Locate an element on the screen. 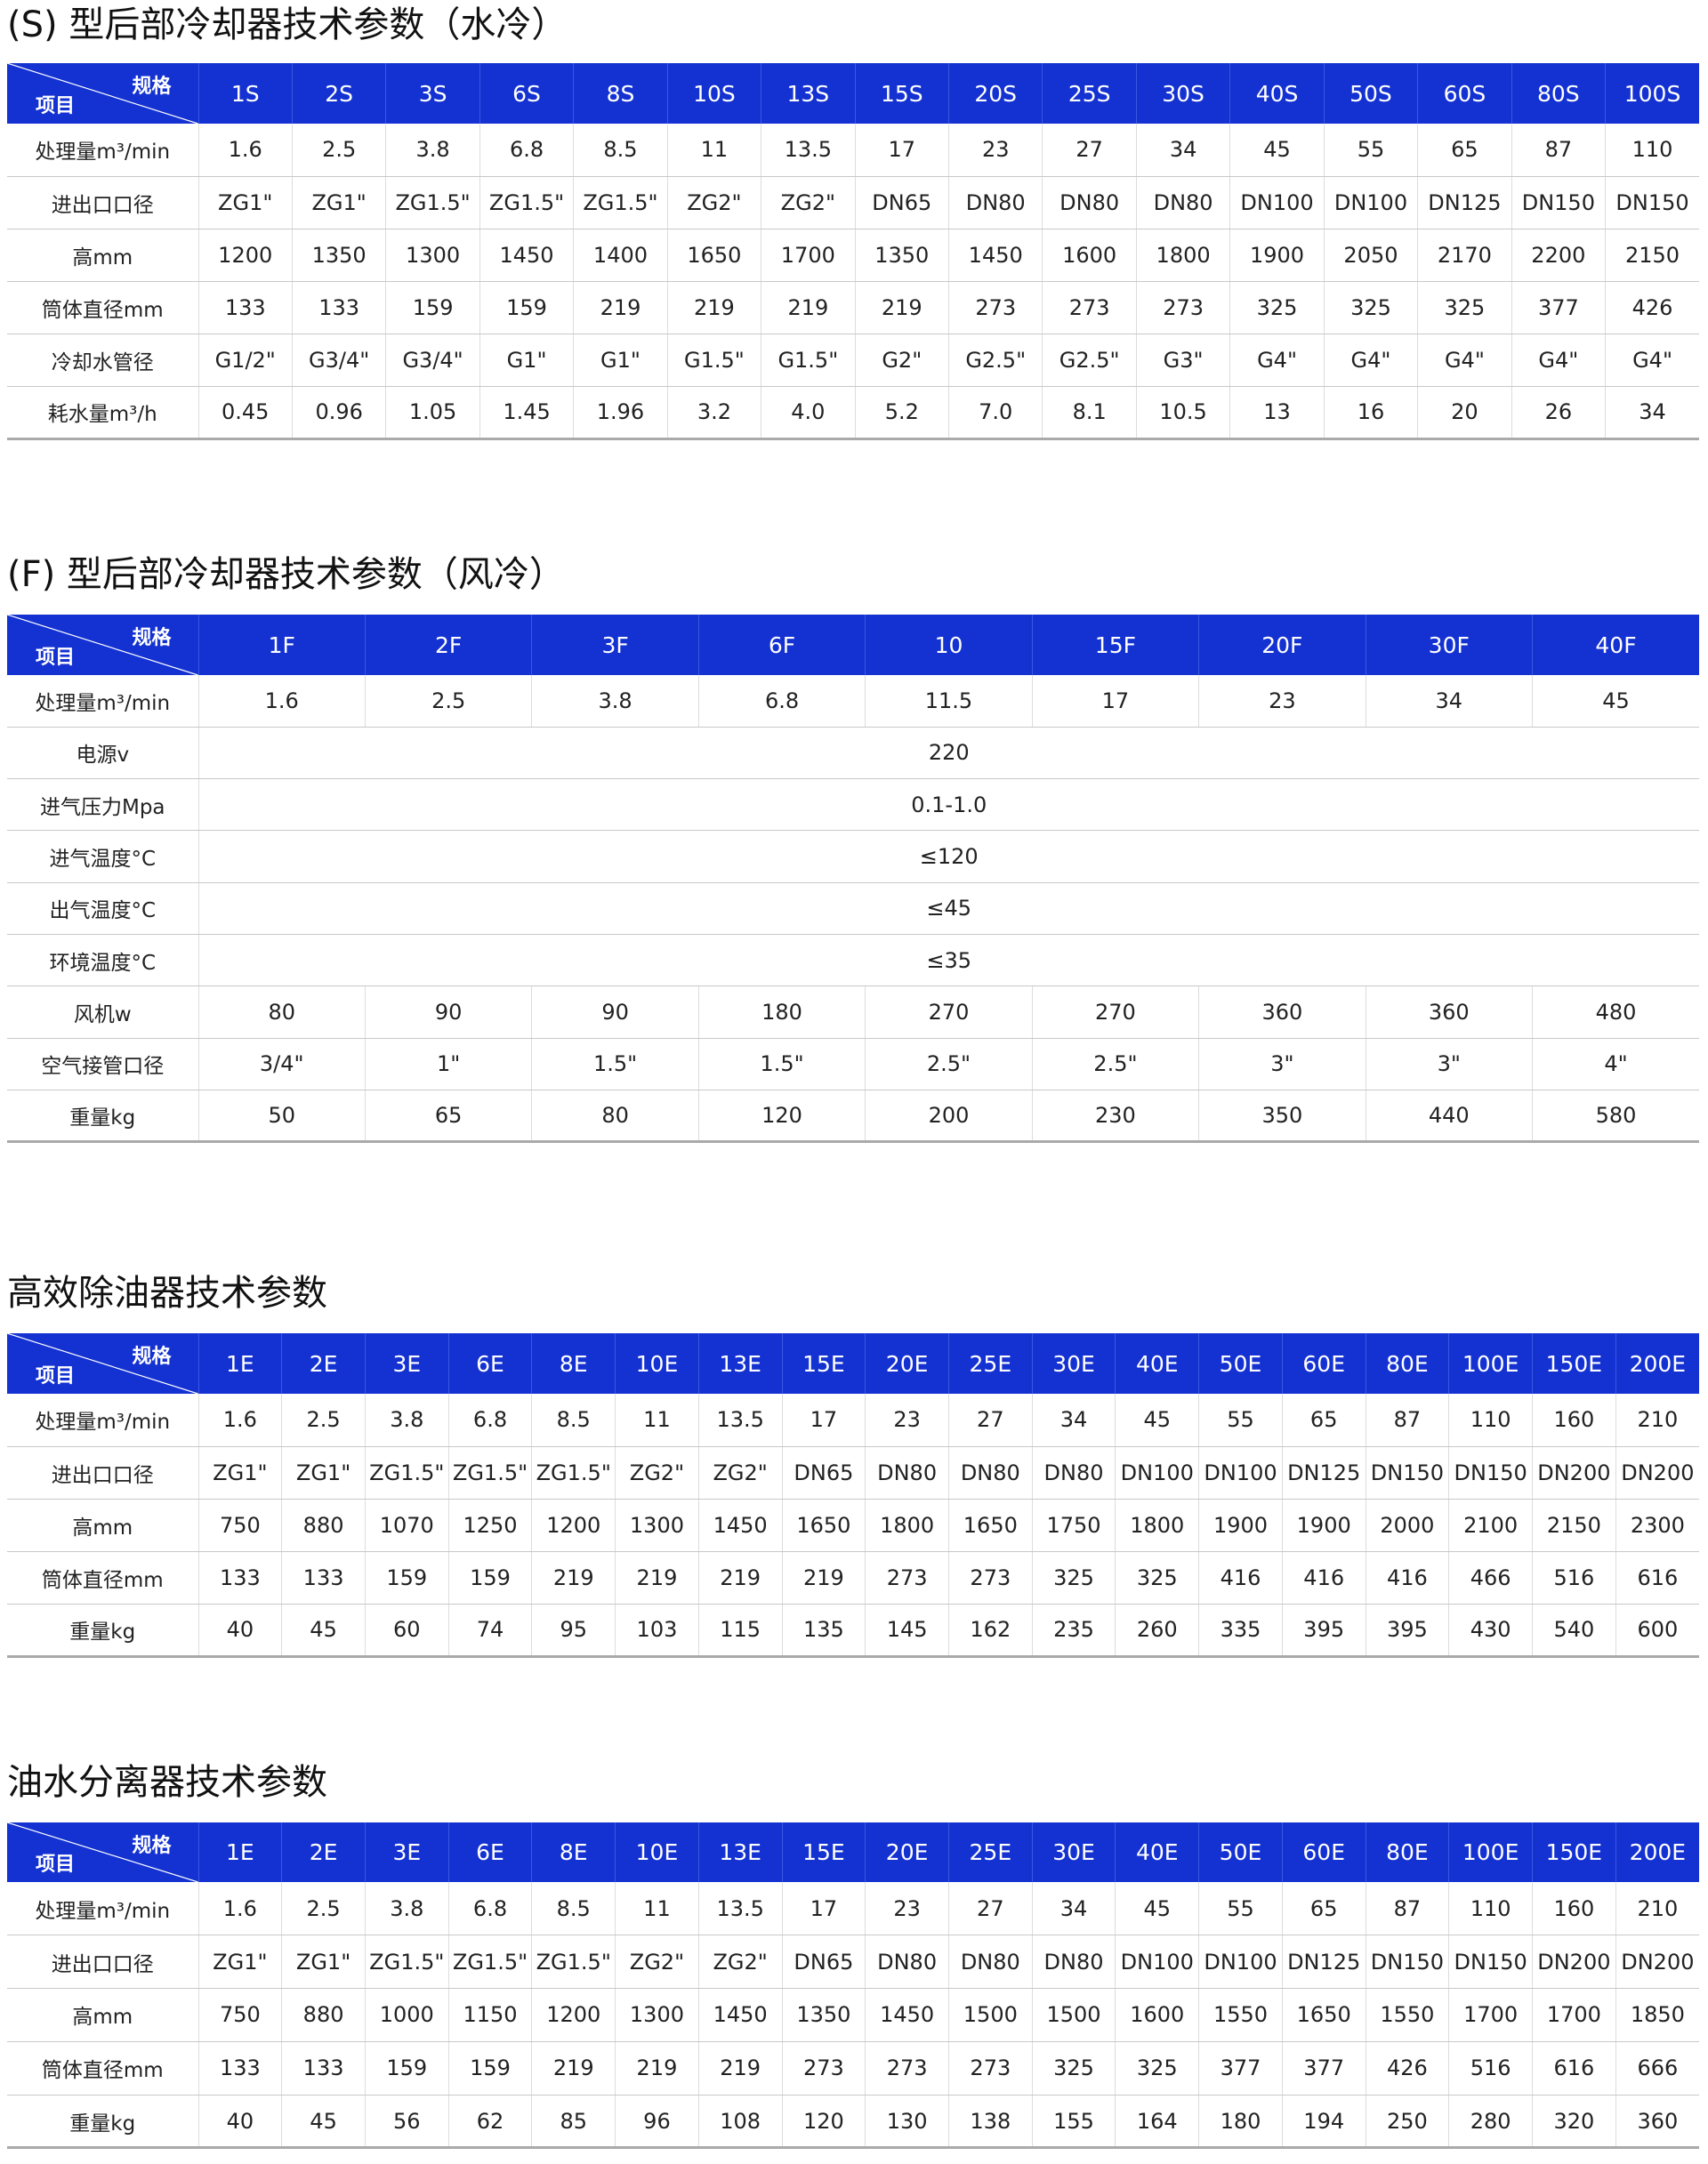 Image resolution: width=1708 pixels, height=2164 pixels. column-header-20E: 20E is located at coordinates (907, 1363).